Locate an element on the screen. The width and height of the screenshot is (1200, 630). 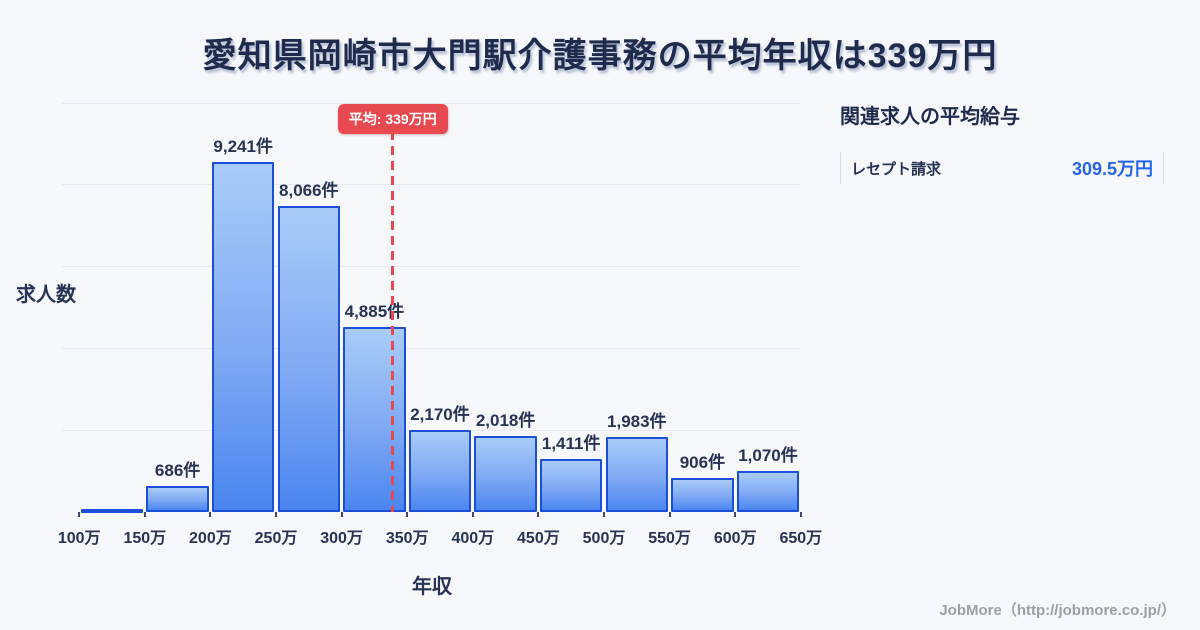
x-axis-label: 年収 is located at coordinates (432, 587).